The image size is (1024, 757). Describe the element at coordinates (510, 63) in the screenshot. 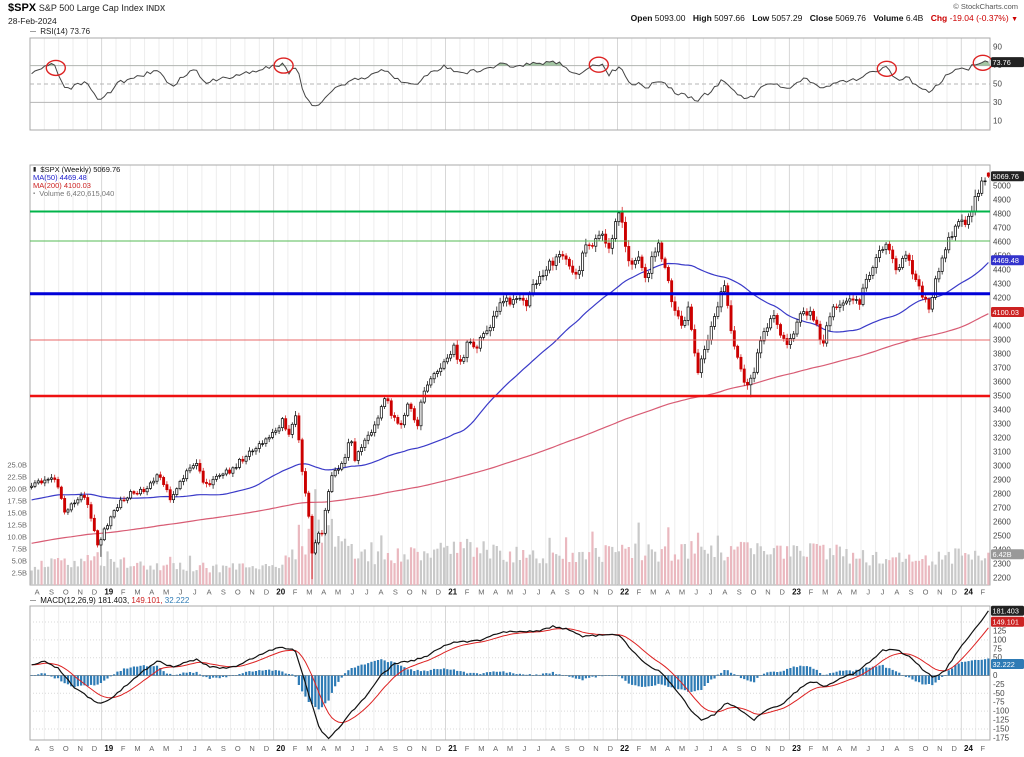

I see `rsi-overbought-fill` at that location.